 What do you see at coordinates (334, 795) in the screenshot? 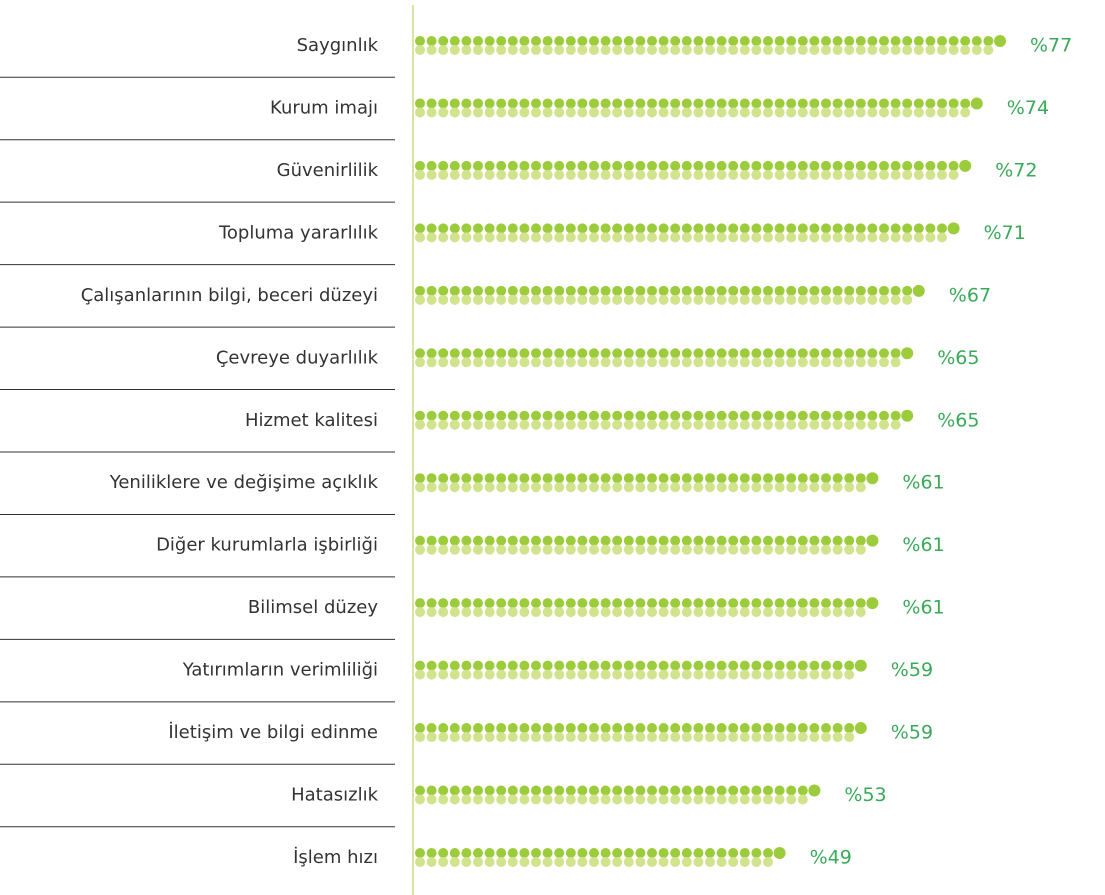
I see `category-label: Hatasızlık` at bounding box center [334, 795].